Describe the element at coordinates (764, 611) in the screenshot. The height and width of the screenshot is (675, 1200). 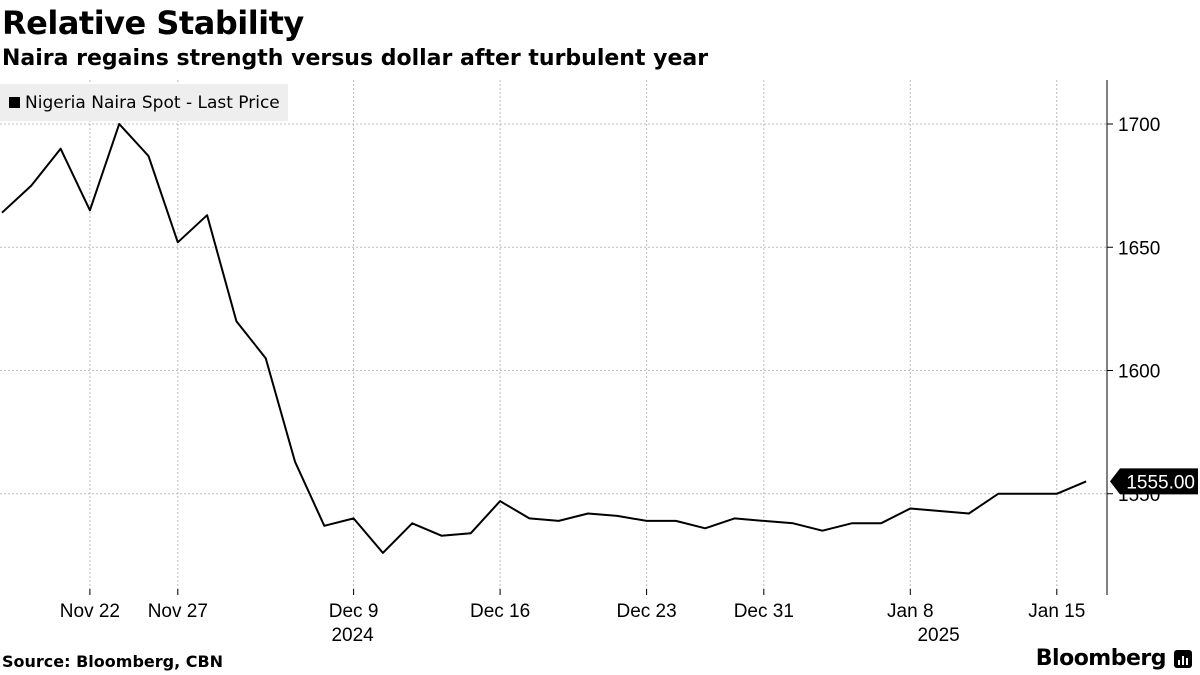
I see `x-tick-label: Dec 31` at that location.